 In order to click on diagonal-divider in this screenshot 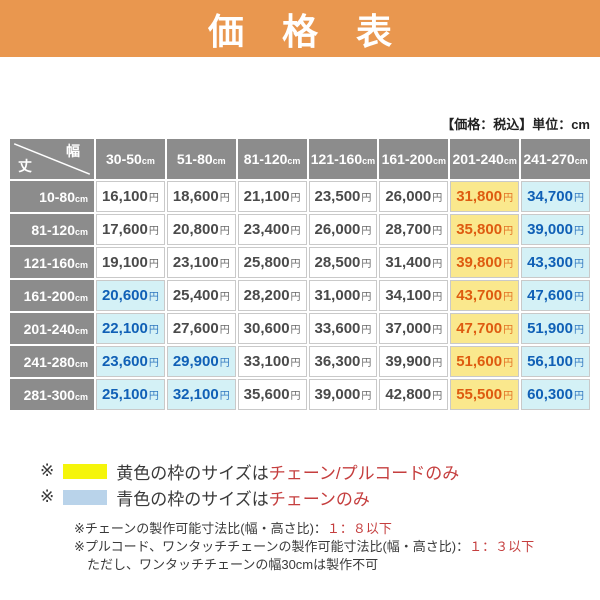, I will do `click(52, 159)`.